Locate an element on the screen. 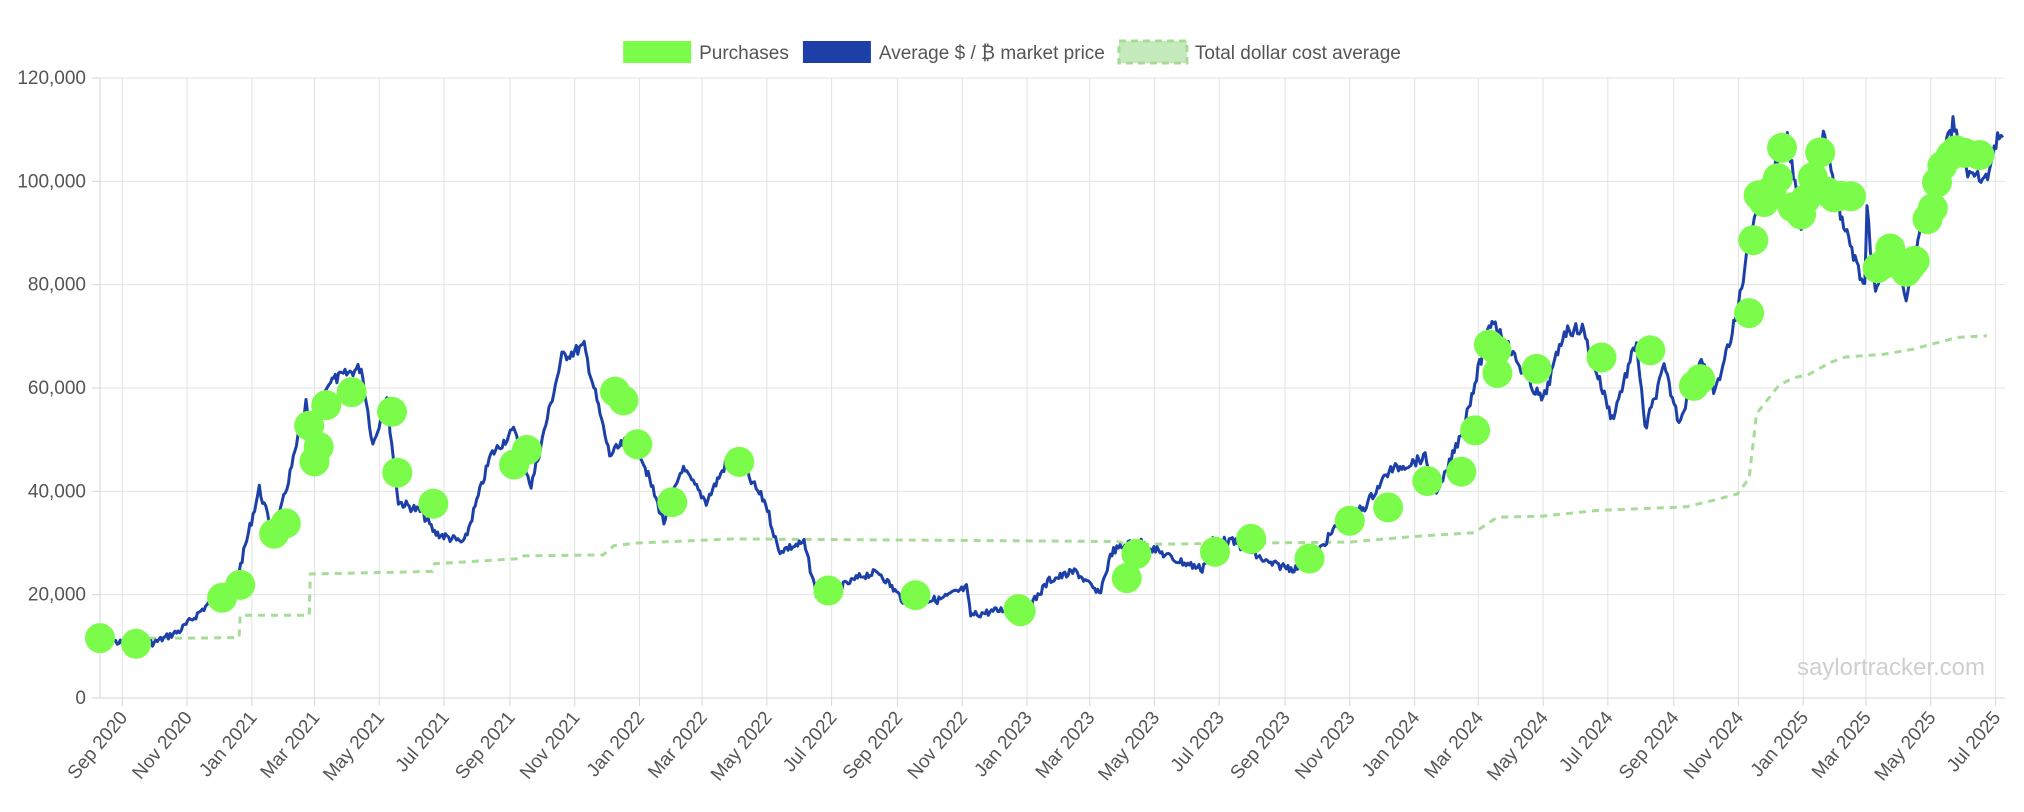 Image resolution: width=2024 pixels, height=812 pixels. y-tick-label: 100,000 is located at coordinates (51, 181).